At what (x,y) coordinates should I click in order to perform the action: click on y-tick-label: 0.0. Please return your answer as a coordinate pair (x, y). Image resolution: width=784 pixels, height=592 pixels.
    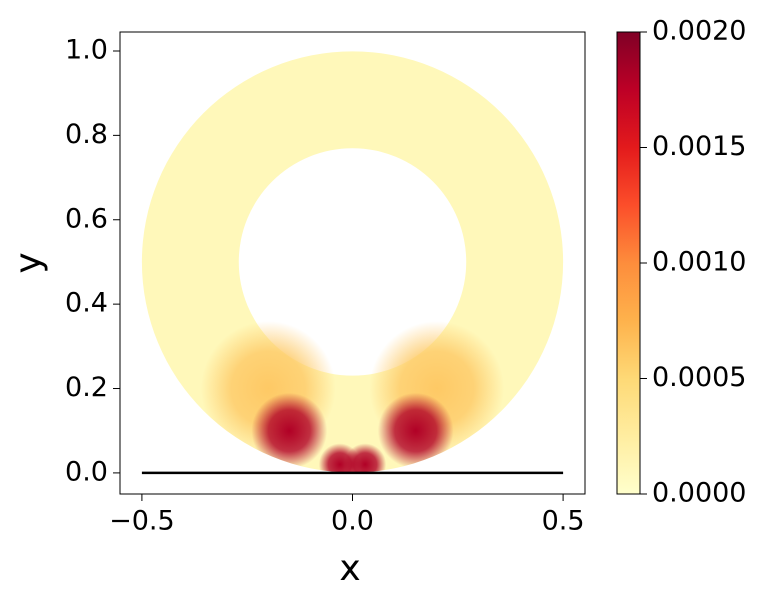
    Looking at the image, I should click on (86, 471).